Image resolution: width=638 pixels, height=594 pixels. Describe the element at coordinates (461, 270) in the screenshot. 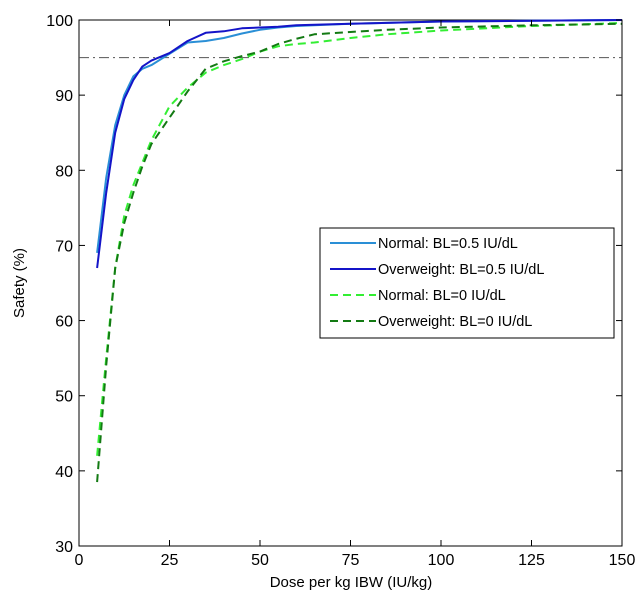

I see `legend-label: Overweight: BL=0.5 IU/dL` at that location.